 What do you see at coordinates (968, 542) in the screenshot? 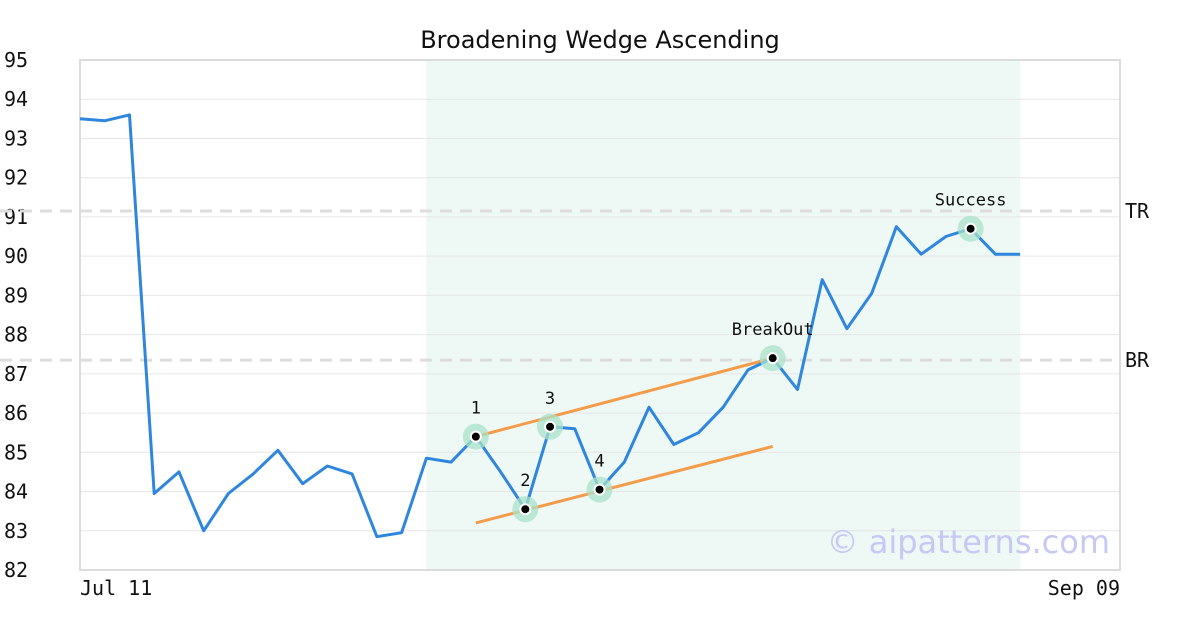
I see `watermark: © aipatterns.com` at bounding box center [968, 542].